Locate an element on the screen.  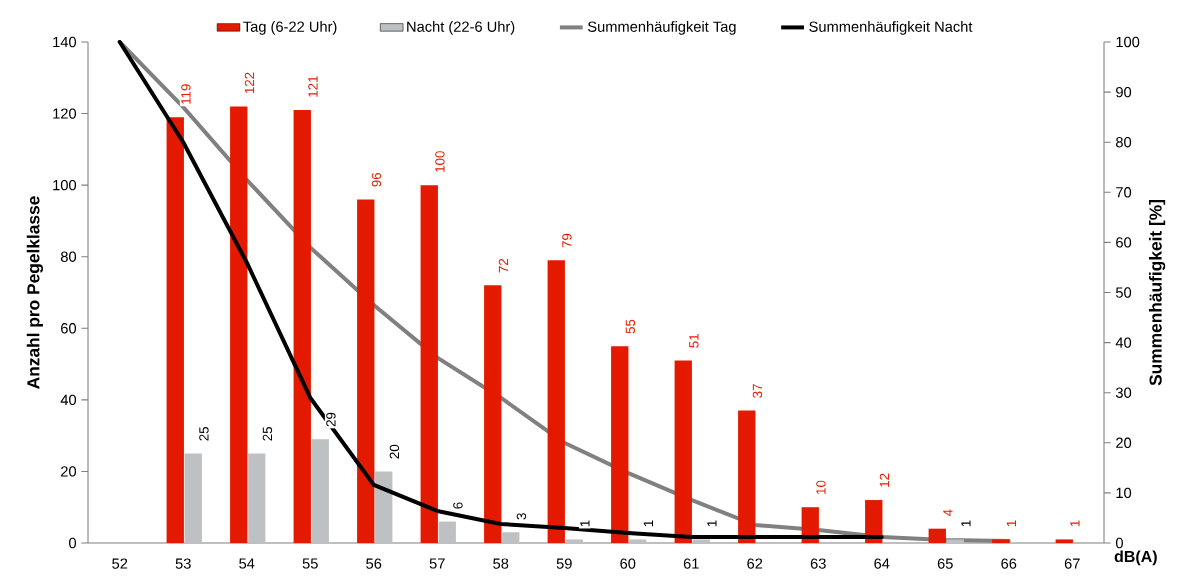
x-tick-label: 53 is located at coordinates (183, 563).